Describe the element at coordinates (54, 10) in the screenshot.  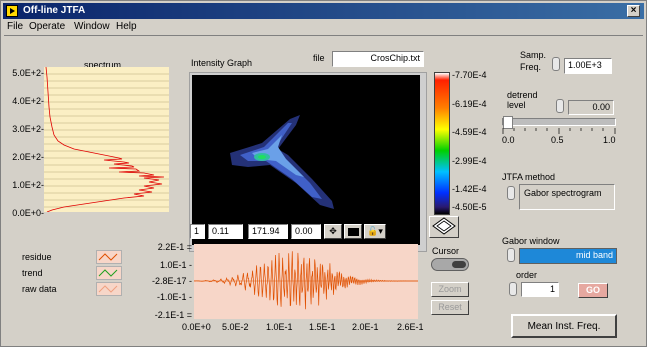
I see `window-title: Off-line JTFA` at that location.